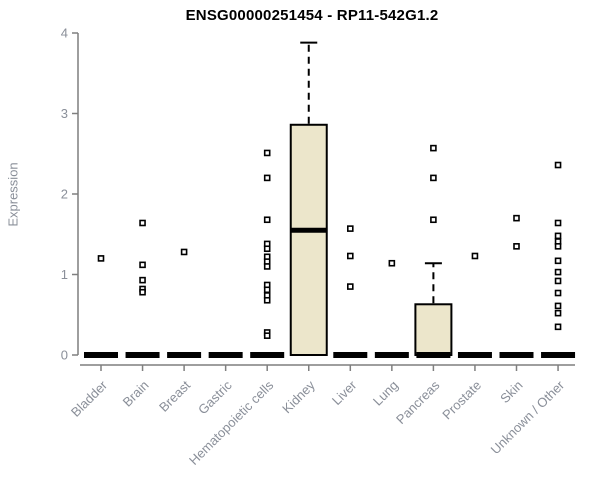  What do you see at coordinates (385, 393) in the screenshot?
I see `x-tick-label: Lung` at bounding box center [385, 393].